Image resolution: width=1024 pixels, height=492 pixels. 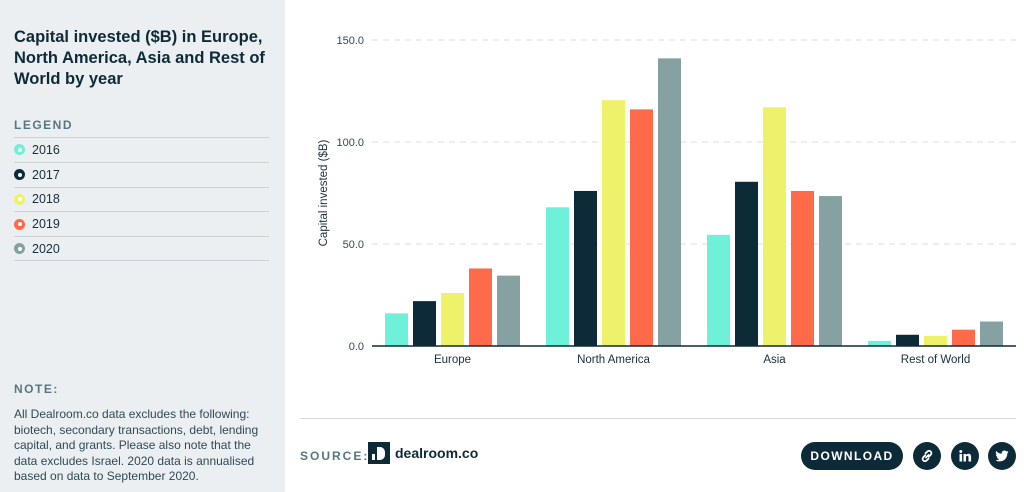 What do you see at coordinates (379, 453) in the screenshot?
I see `dealroom-logo-icon` at bounding box center [379, 453].